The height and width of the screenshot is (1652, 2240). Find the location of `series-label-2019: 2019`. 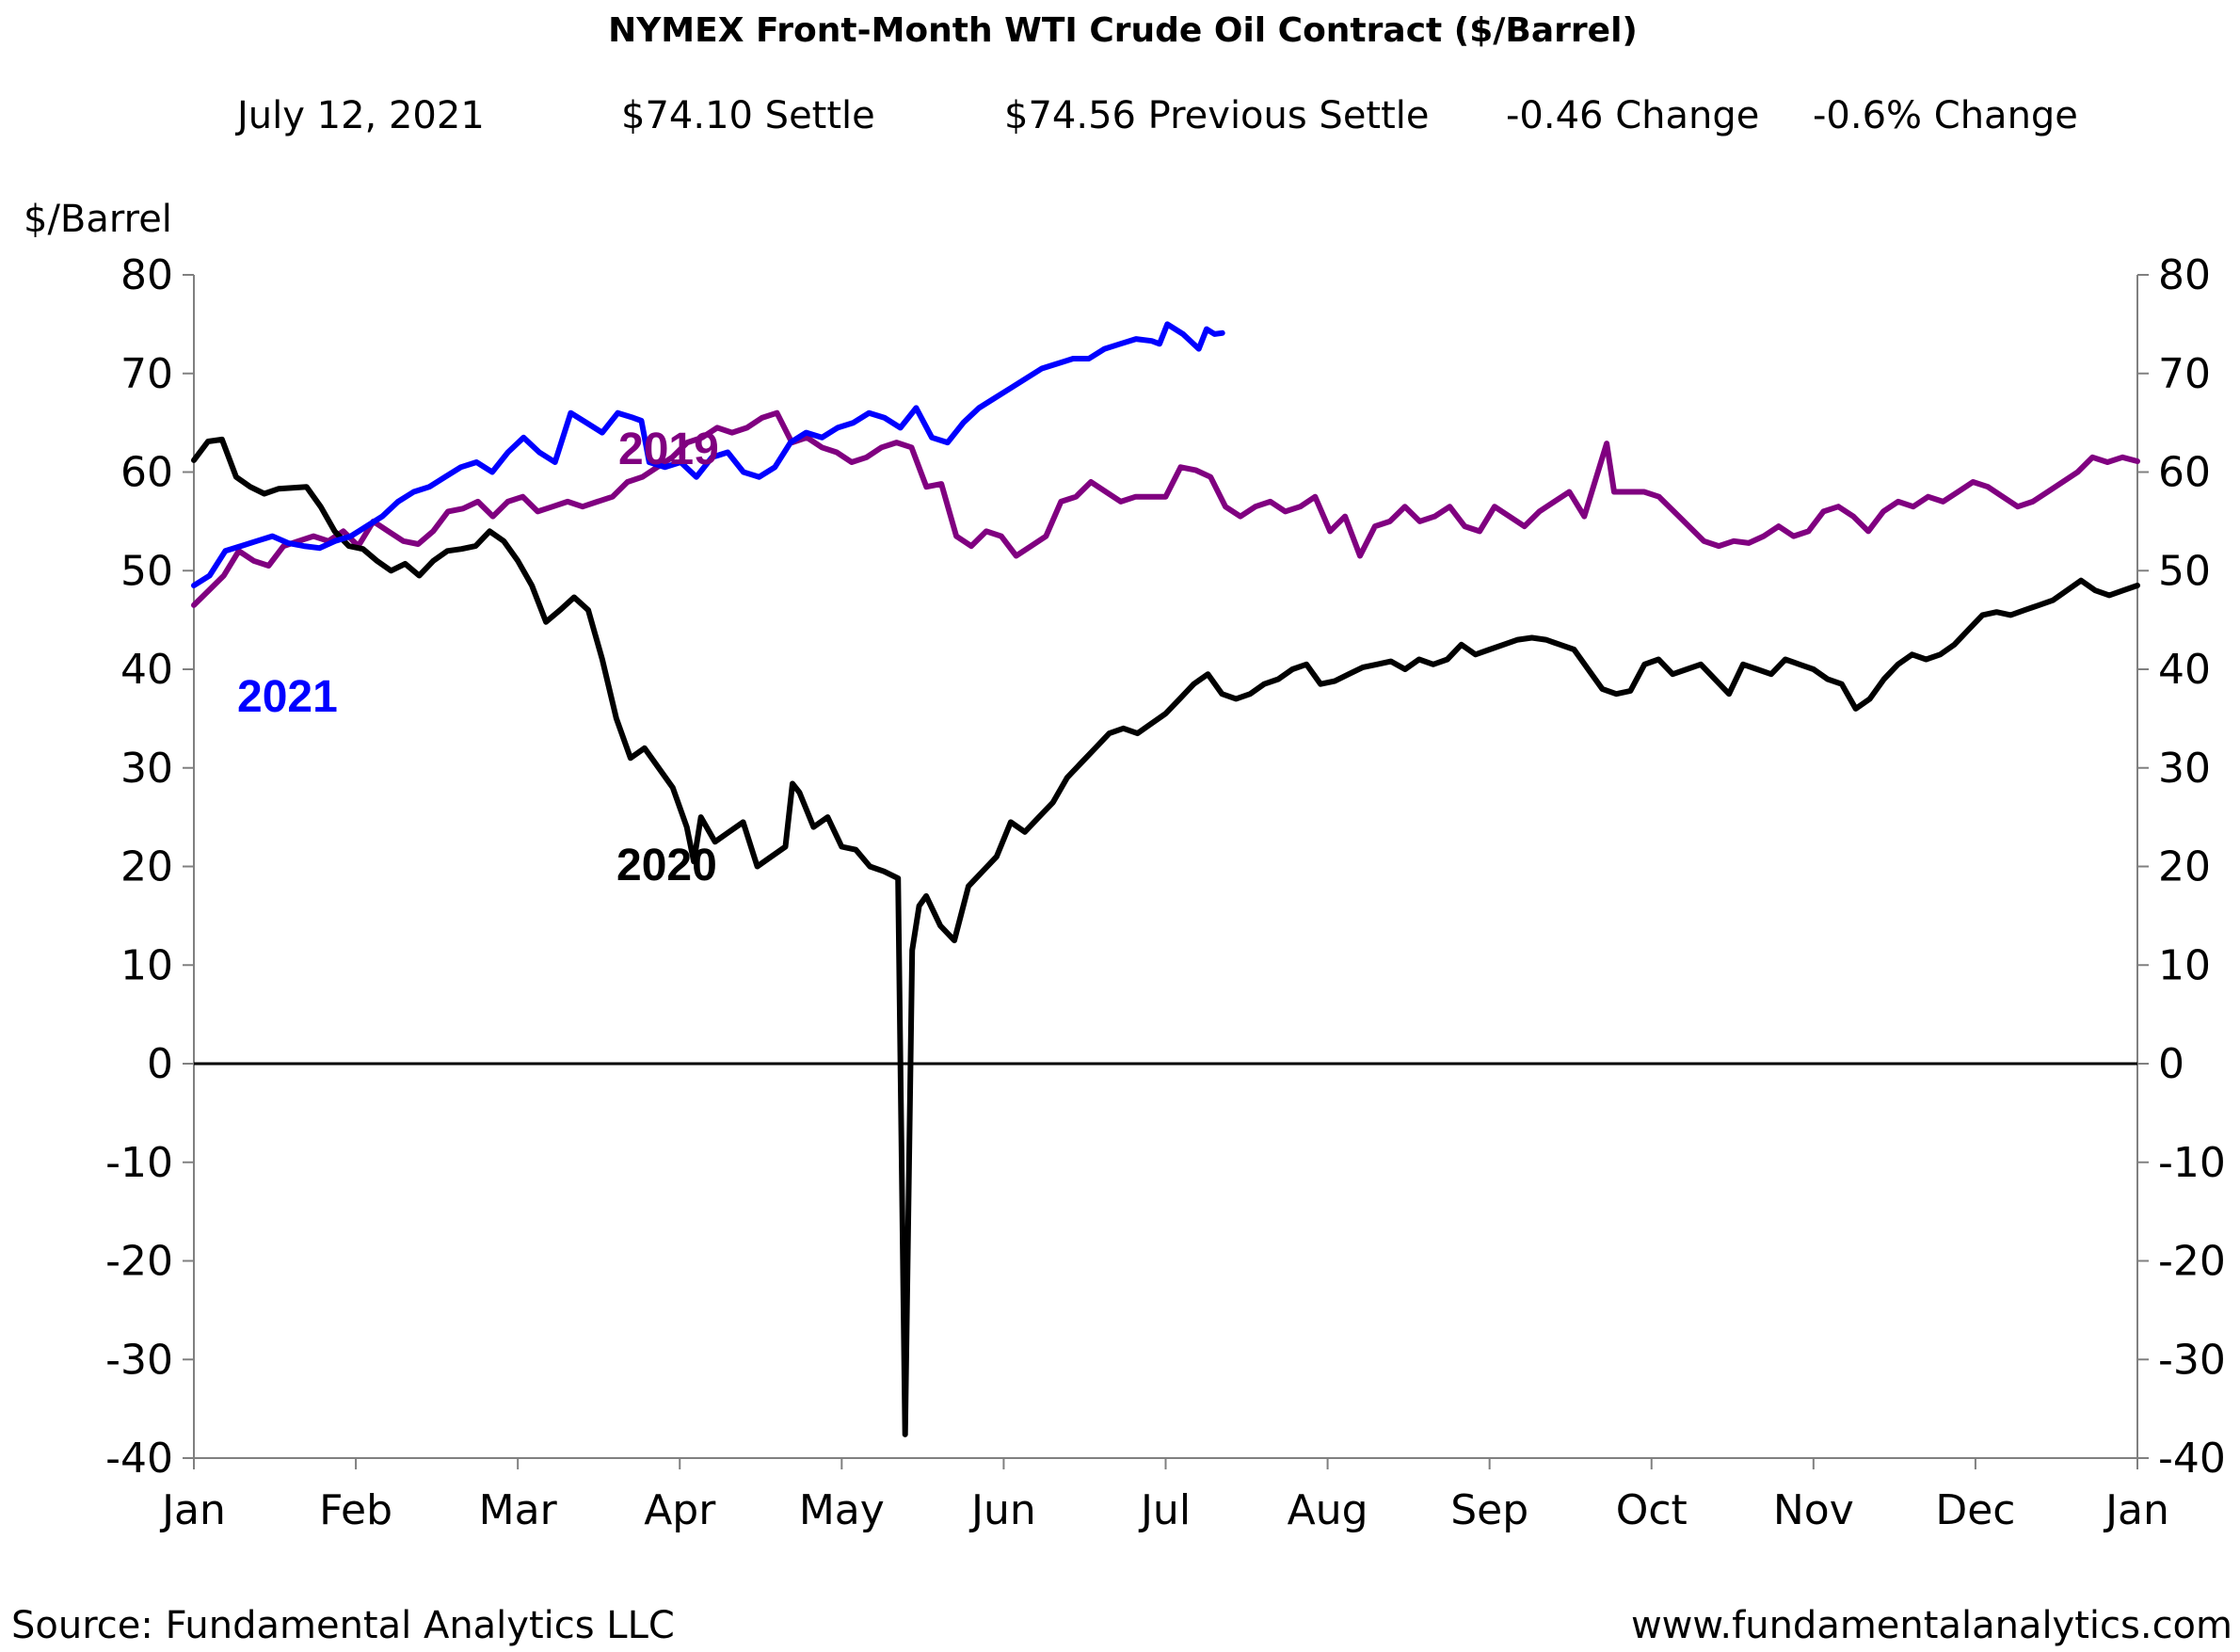

series-label-2019: 2019 is located at coordinates (668, 449).